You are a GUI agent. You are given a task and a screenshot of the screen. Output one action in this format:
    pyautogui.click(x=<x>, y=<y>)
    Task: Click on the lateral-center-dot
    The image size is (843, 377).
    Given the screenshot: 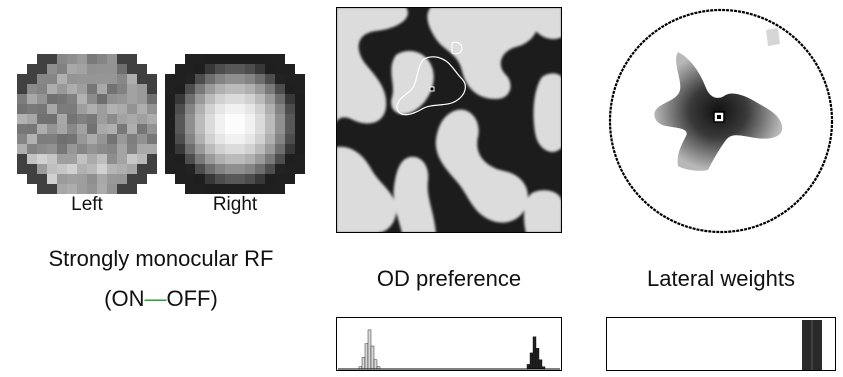 What is the action you would take?
    pyautogui.click(x=719, y=117)
    